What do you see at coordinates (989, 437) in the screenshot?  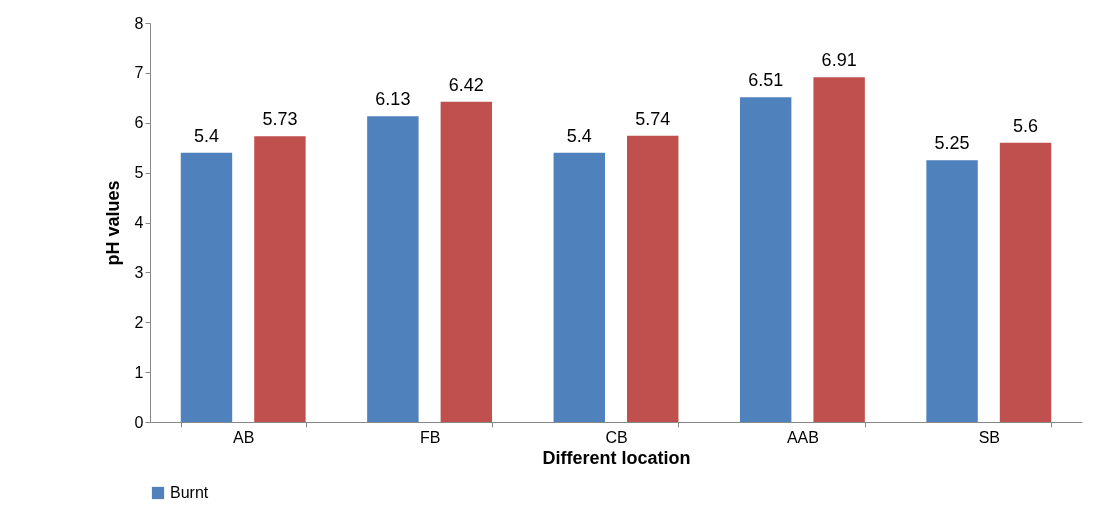 I see `x-tick-label: SB` at bounding box center [989, 437].